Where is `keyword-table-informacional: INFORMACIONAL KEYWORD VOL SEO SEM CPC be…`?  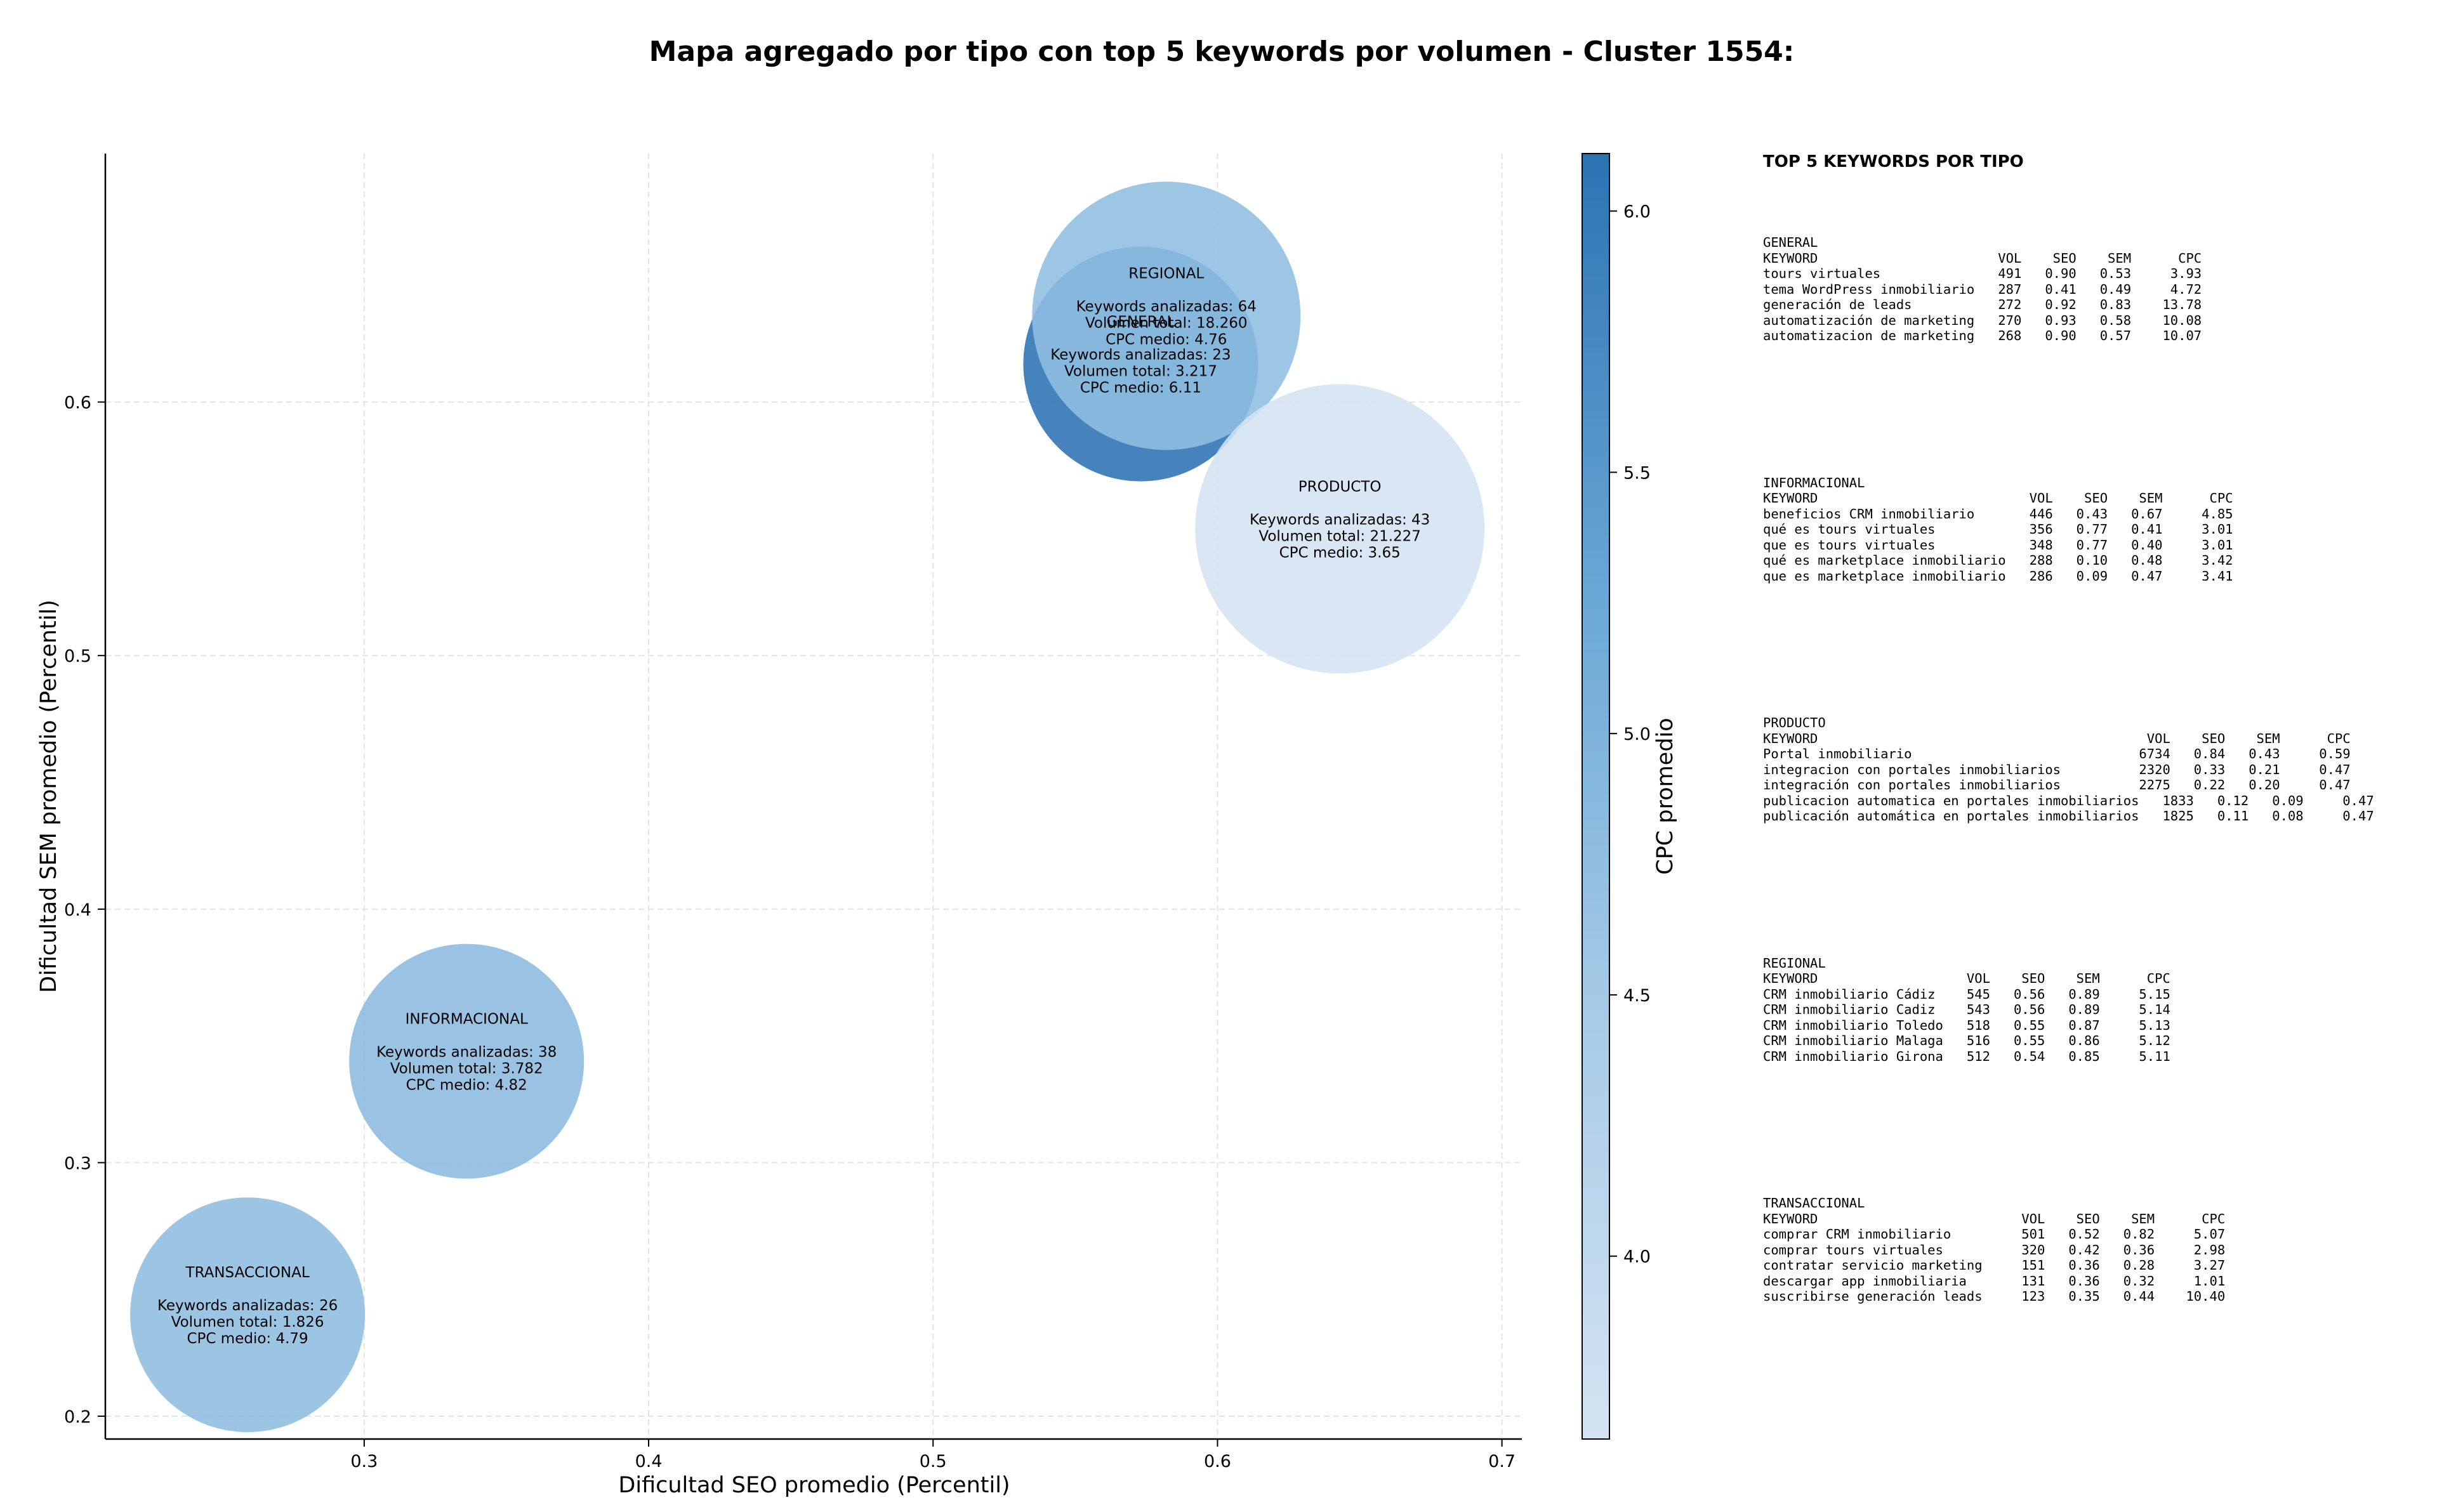
keyword-table-informacional: INFORMACIONAL KEYWORD VOL SEO SEM CPC be… is located at coordinates (1998, 529).